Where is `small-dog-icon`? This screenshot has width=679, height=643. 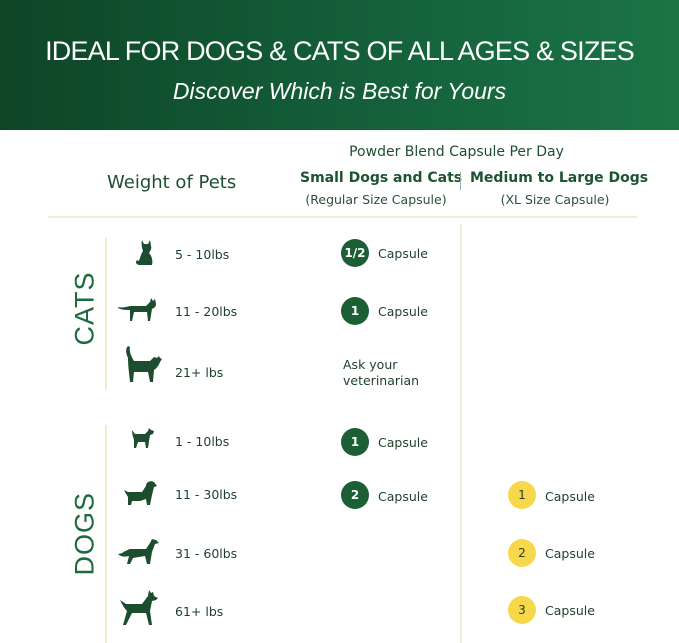
small-dog-icon is located at coordinates (143, 438).